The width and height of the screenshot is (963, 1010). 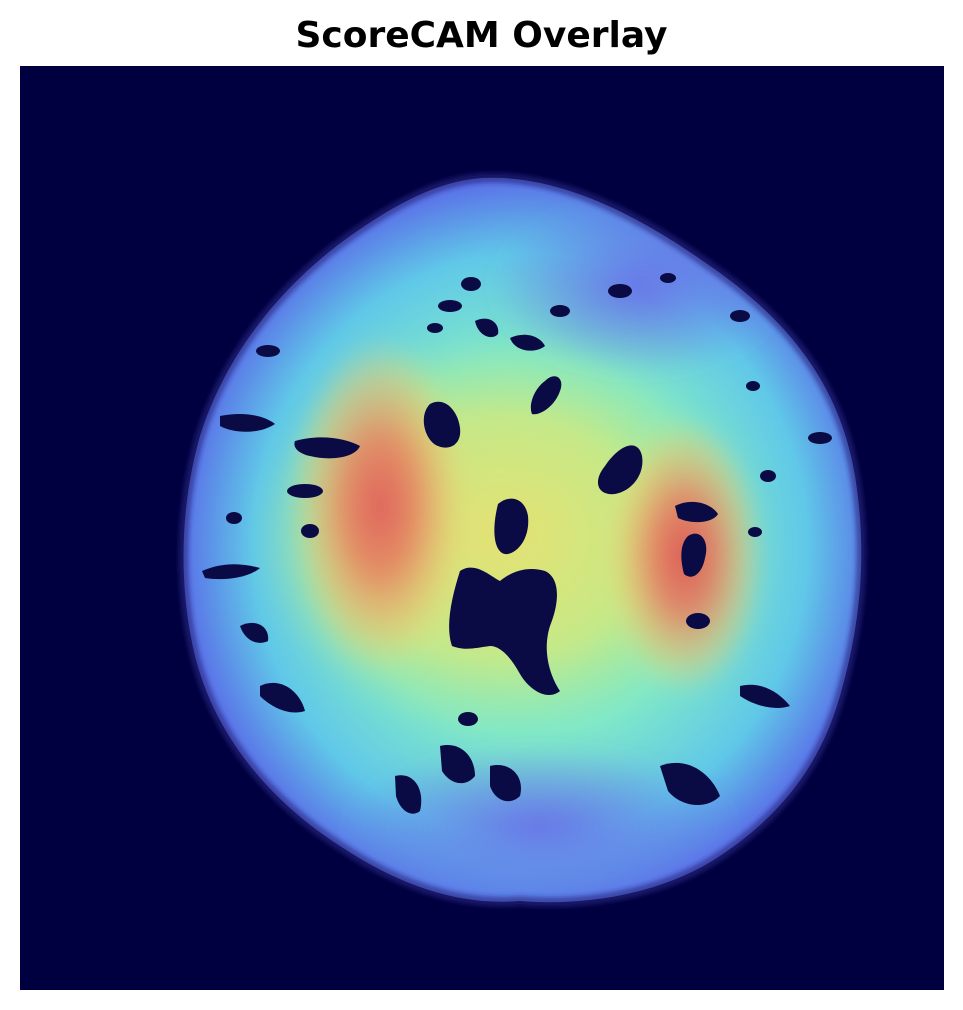 I want to click on ventricle-center, so click(x=511, y=526).